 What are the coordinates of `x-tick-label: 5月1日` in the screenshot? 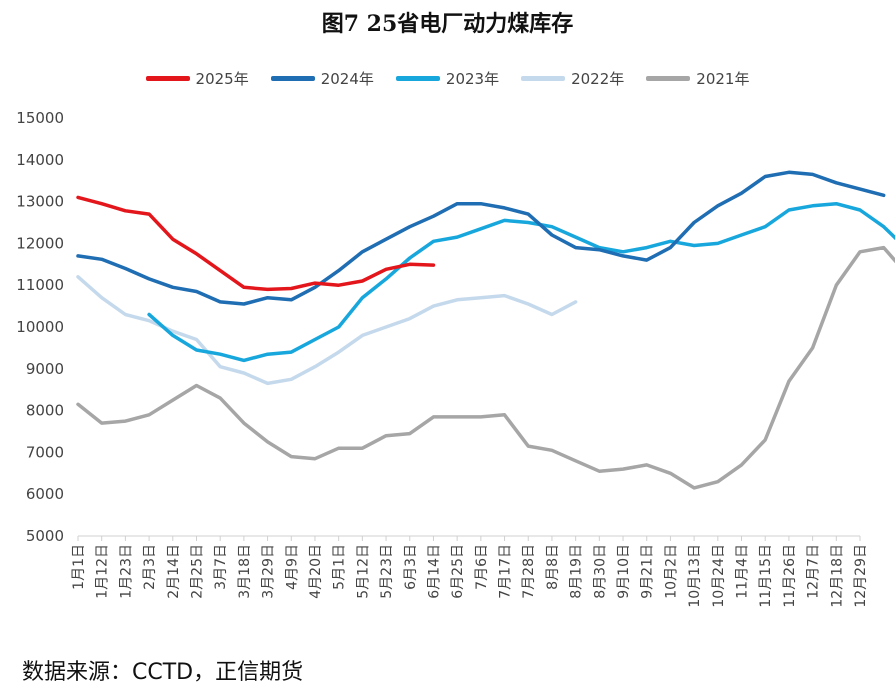 It's located at (340, 567).